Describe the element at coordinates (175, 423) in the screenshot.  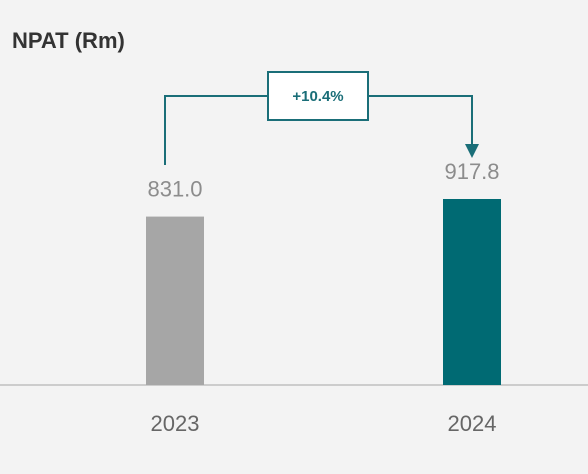
I see `x-tick-label: 2023` at that location.